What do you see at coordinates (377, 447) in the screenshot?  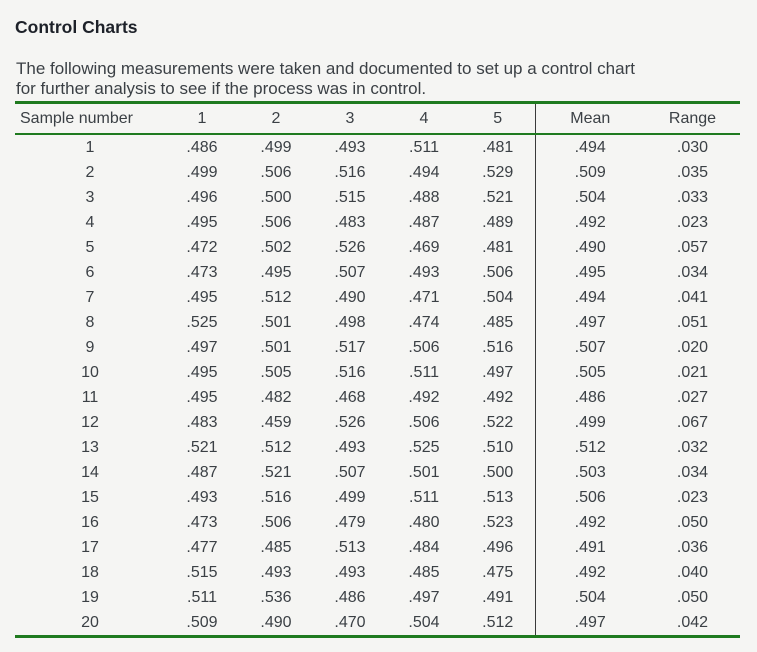 I see `table-row: 13 .521 .512 .493 .525 .510 .512 .032` at bounding box center [377, 447].